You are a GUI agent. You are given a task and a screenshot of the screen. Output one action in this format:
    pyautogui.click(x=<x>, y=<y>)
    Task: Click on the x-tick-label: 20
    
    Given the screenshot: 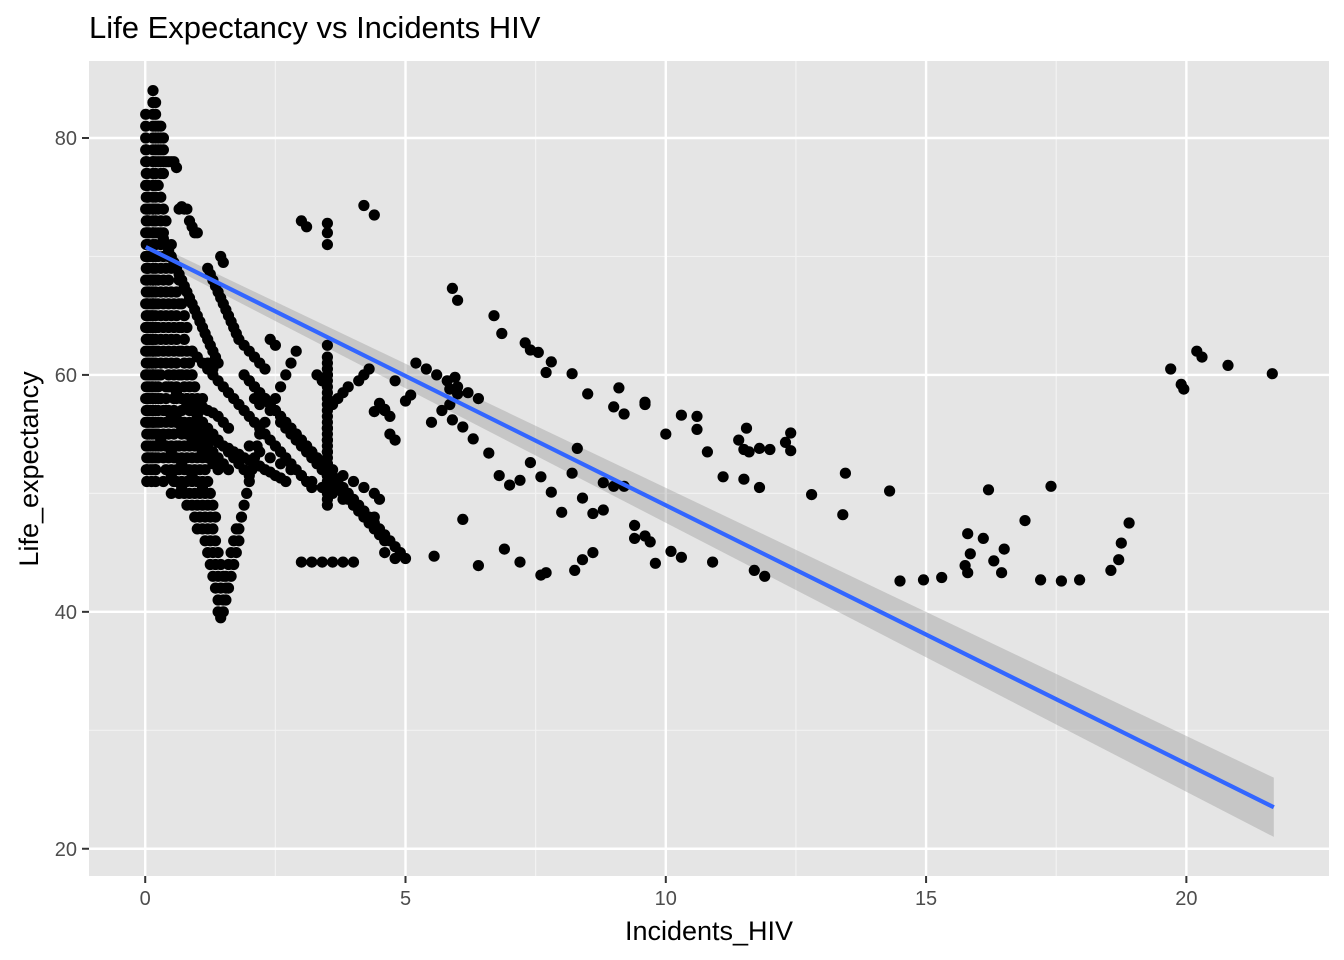 What is the action you would take?
    pyautogui.click(x=1186, y=899)
    